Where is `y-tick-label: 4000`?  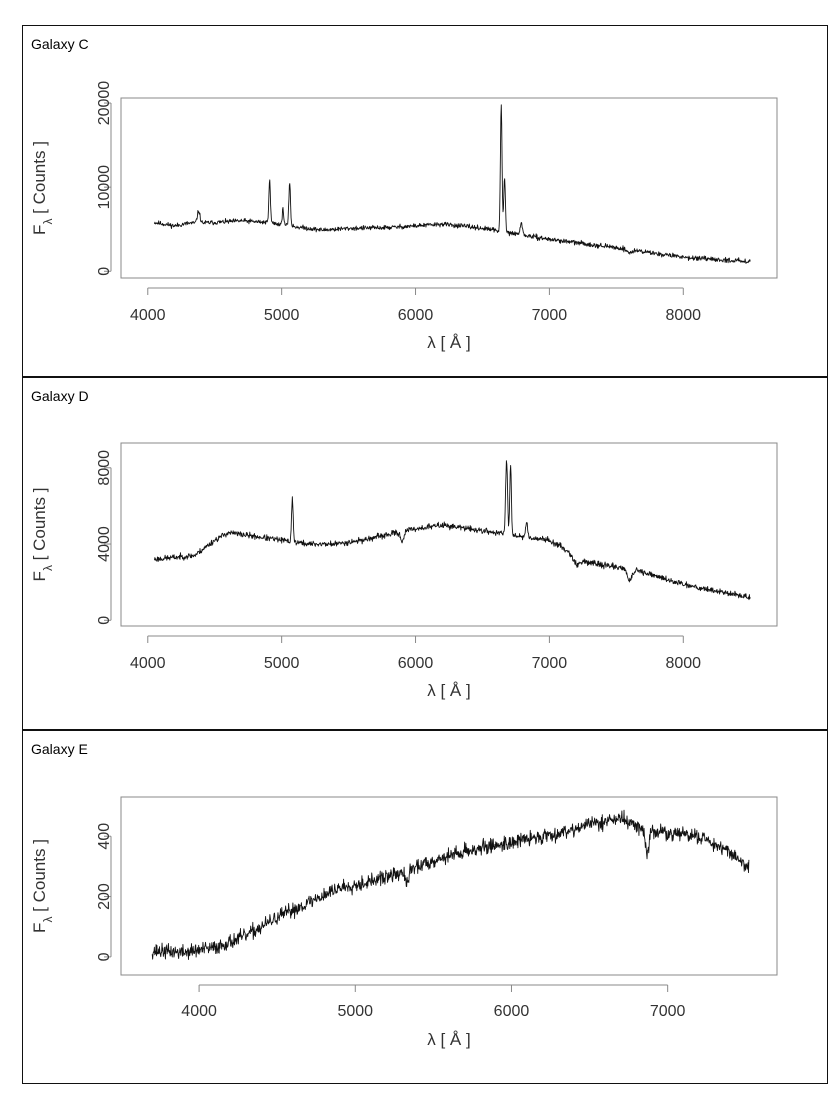
y-tick-label: 4000 is located at coordinates (104, 544).